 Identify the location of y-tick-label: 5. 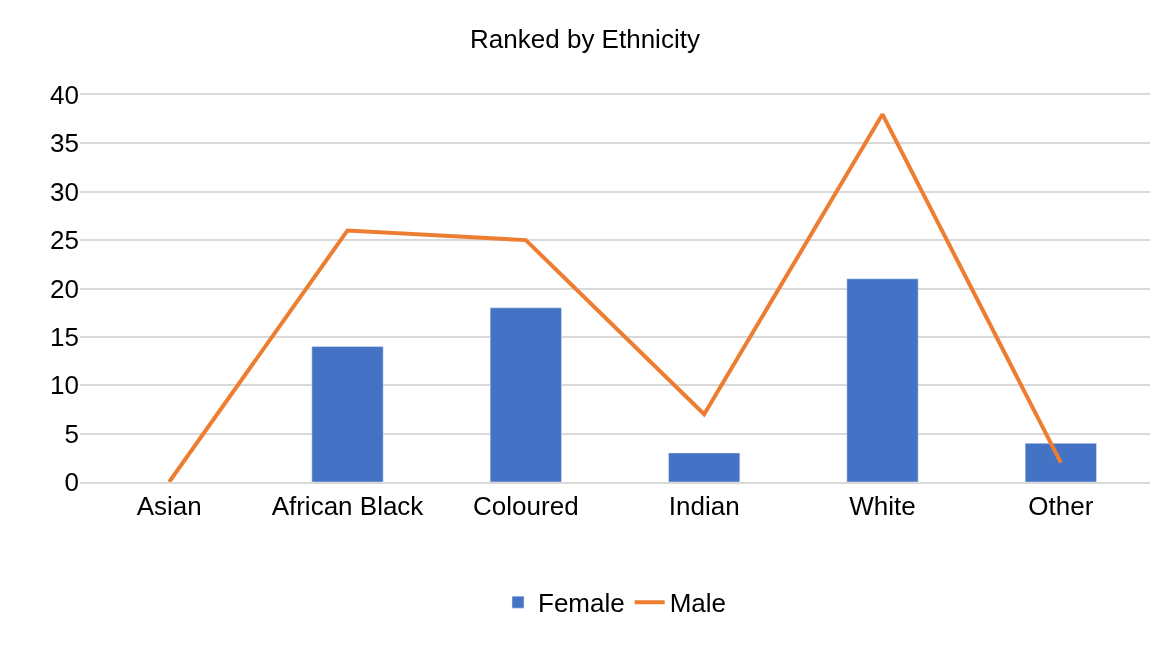
(71, 433).